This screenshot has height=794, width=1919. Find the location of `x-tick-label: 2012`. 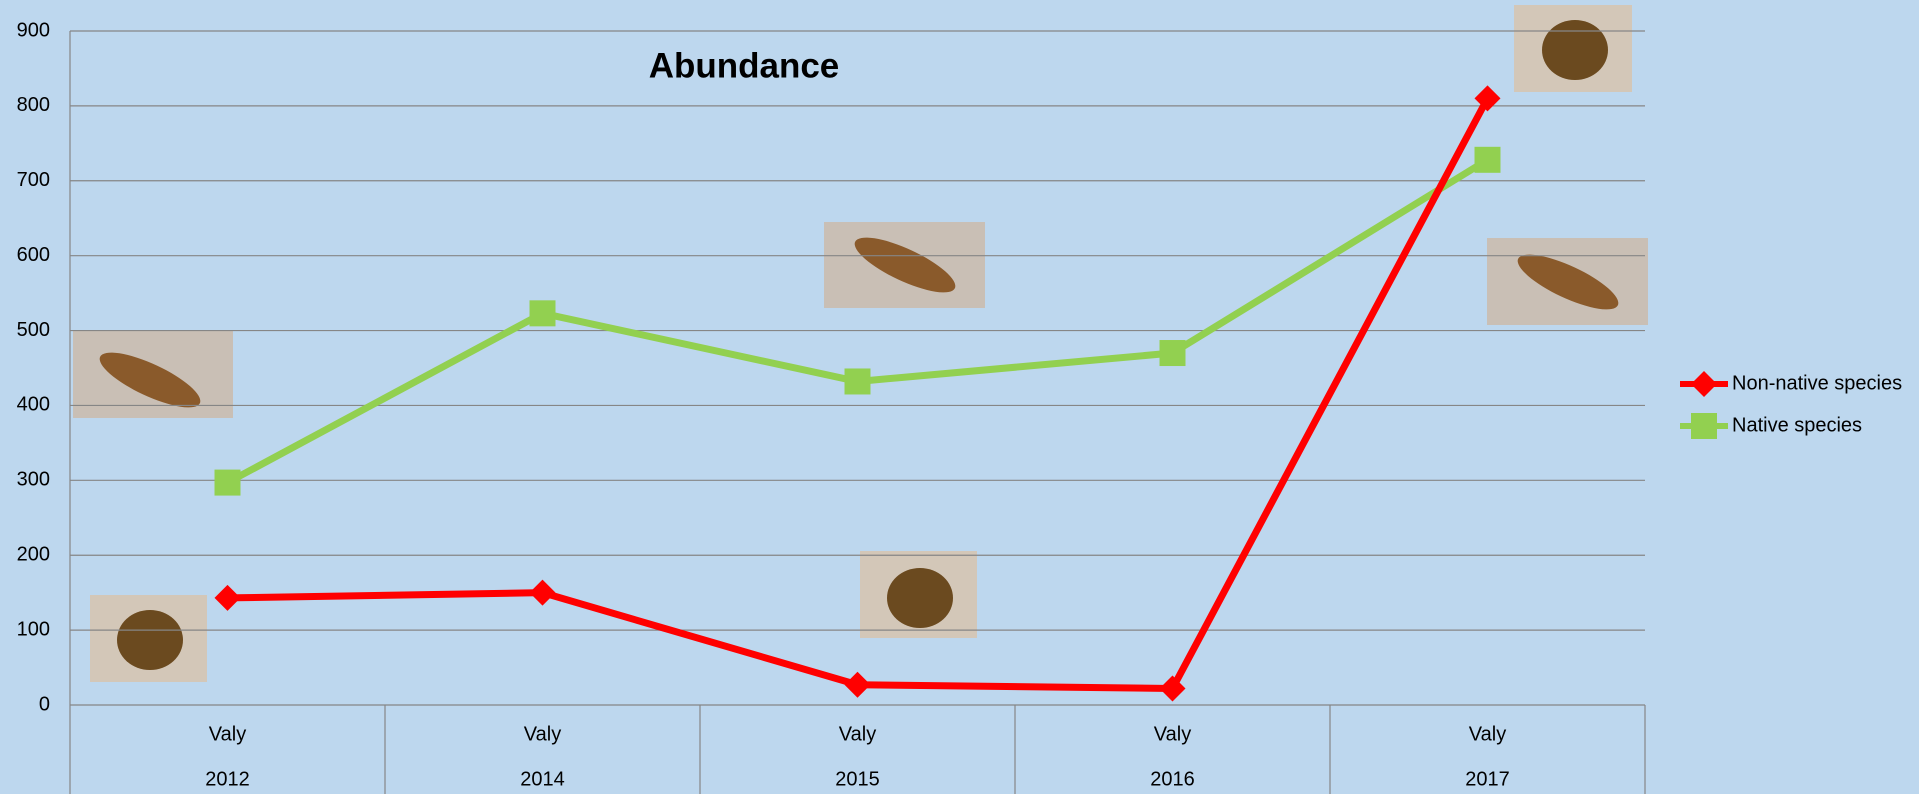

x-tick-label: 2012 is located at coordinates (227, 779).